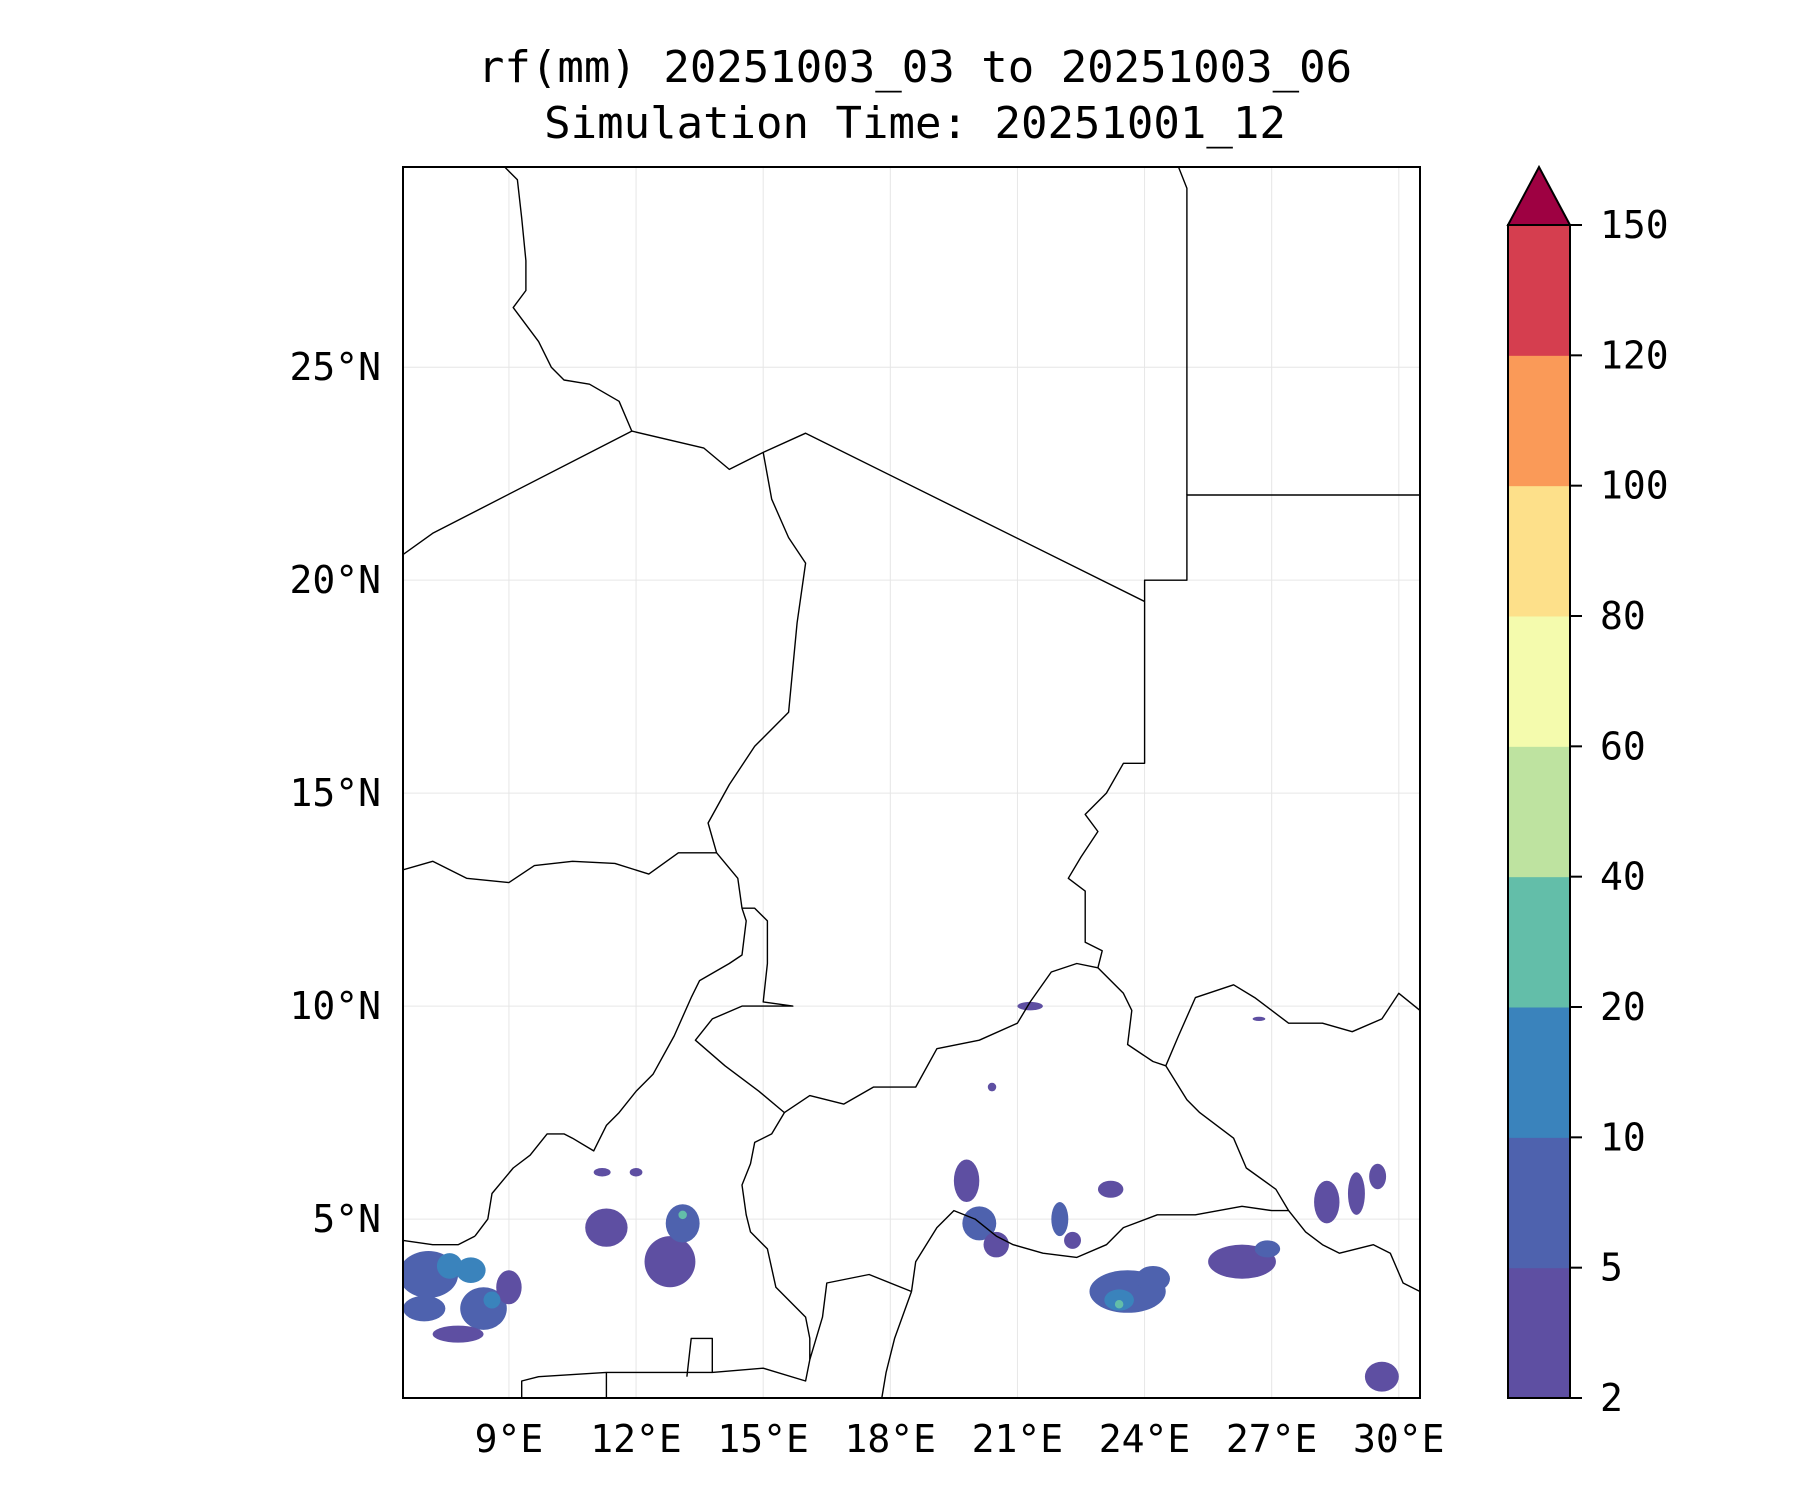  I want to click on colorbar-tick-label: 40, so click(1623, 877).